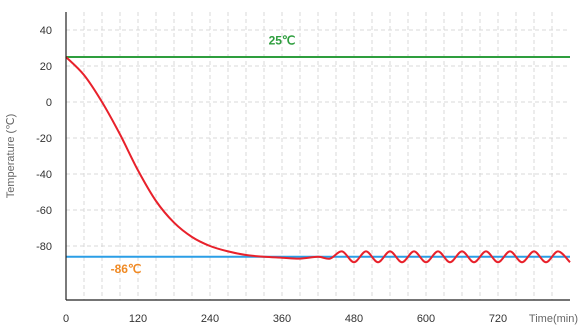  I want to click on y-tick-labels: 40 20 0 -20 -40 -60 -80, so click(44, 139).